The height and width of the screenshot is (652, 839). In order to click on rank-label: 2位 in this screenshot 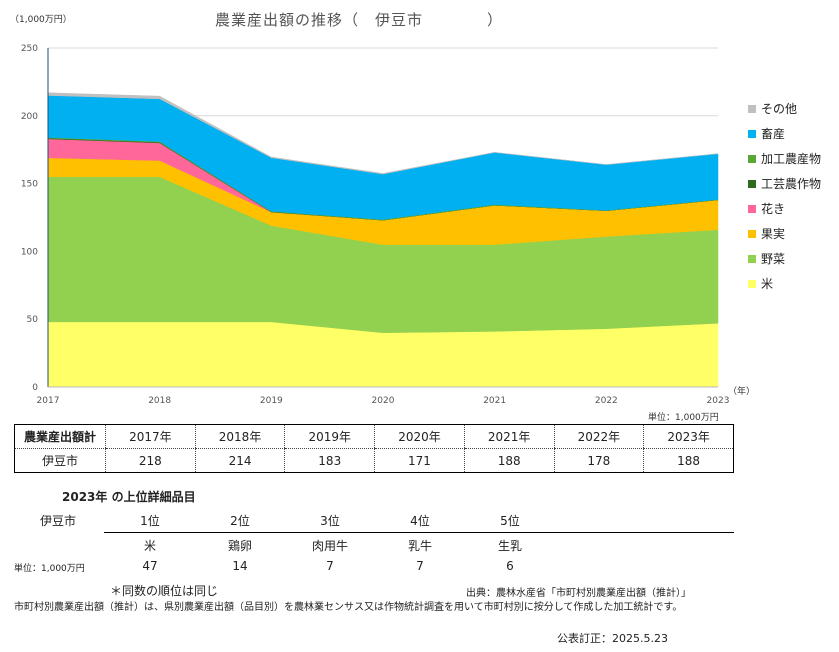, I will do `click(240, 521)`.